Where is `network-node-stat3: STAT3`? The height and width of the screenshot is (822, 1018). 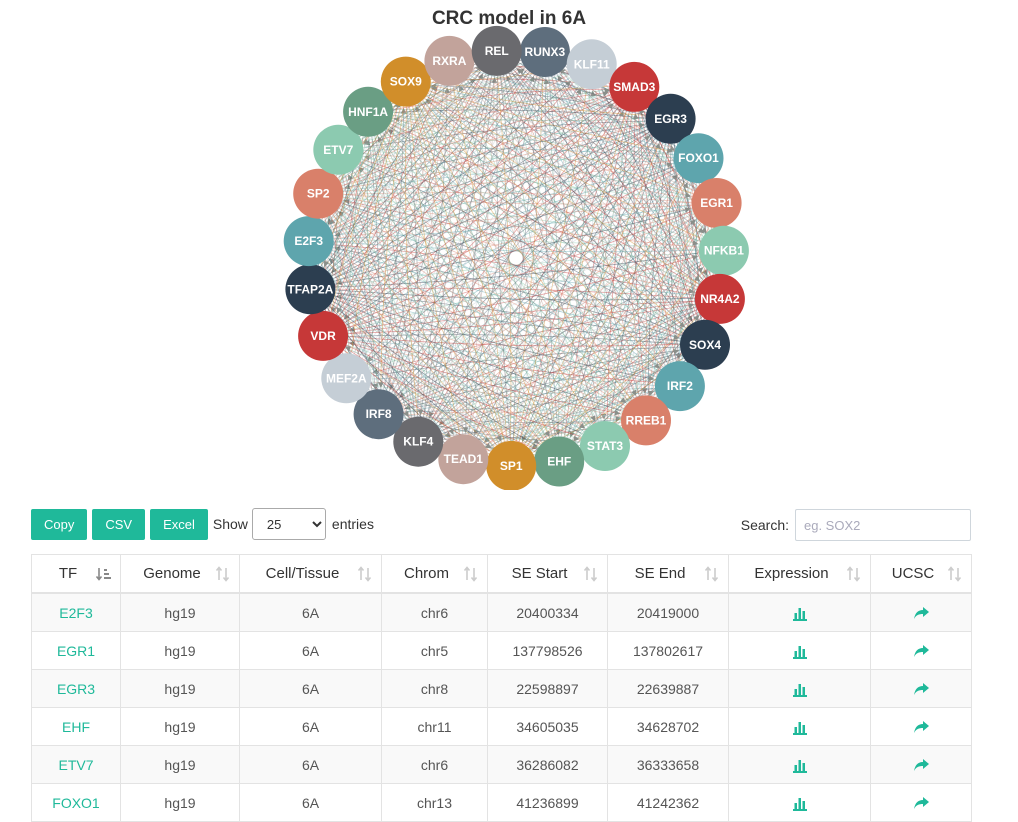
network-node-stat3: STAT3 is located at coordinates (605, 446).